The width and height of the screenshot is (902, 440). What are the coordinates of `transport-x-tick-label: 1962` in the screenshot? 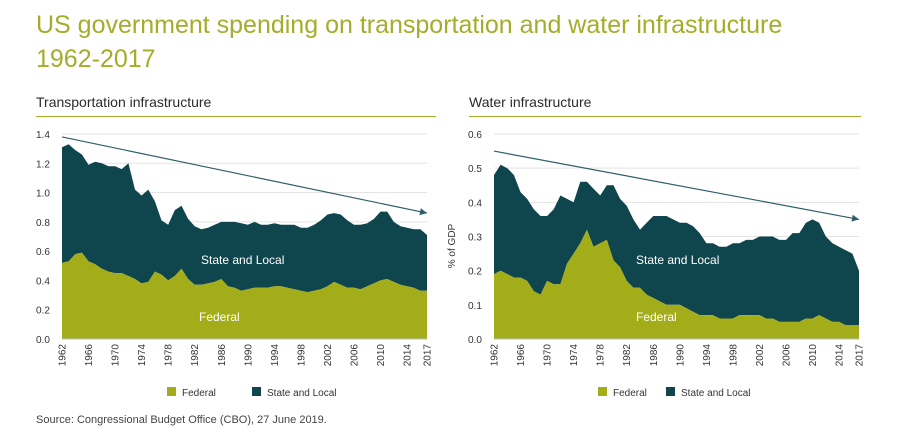 It's located at (63, 355).